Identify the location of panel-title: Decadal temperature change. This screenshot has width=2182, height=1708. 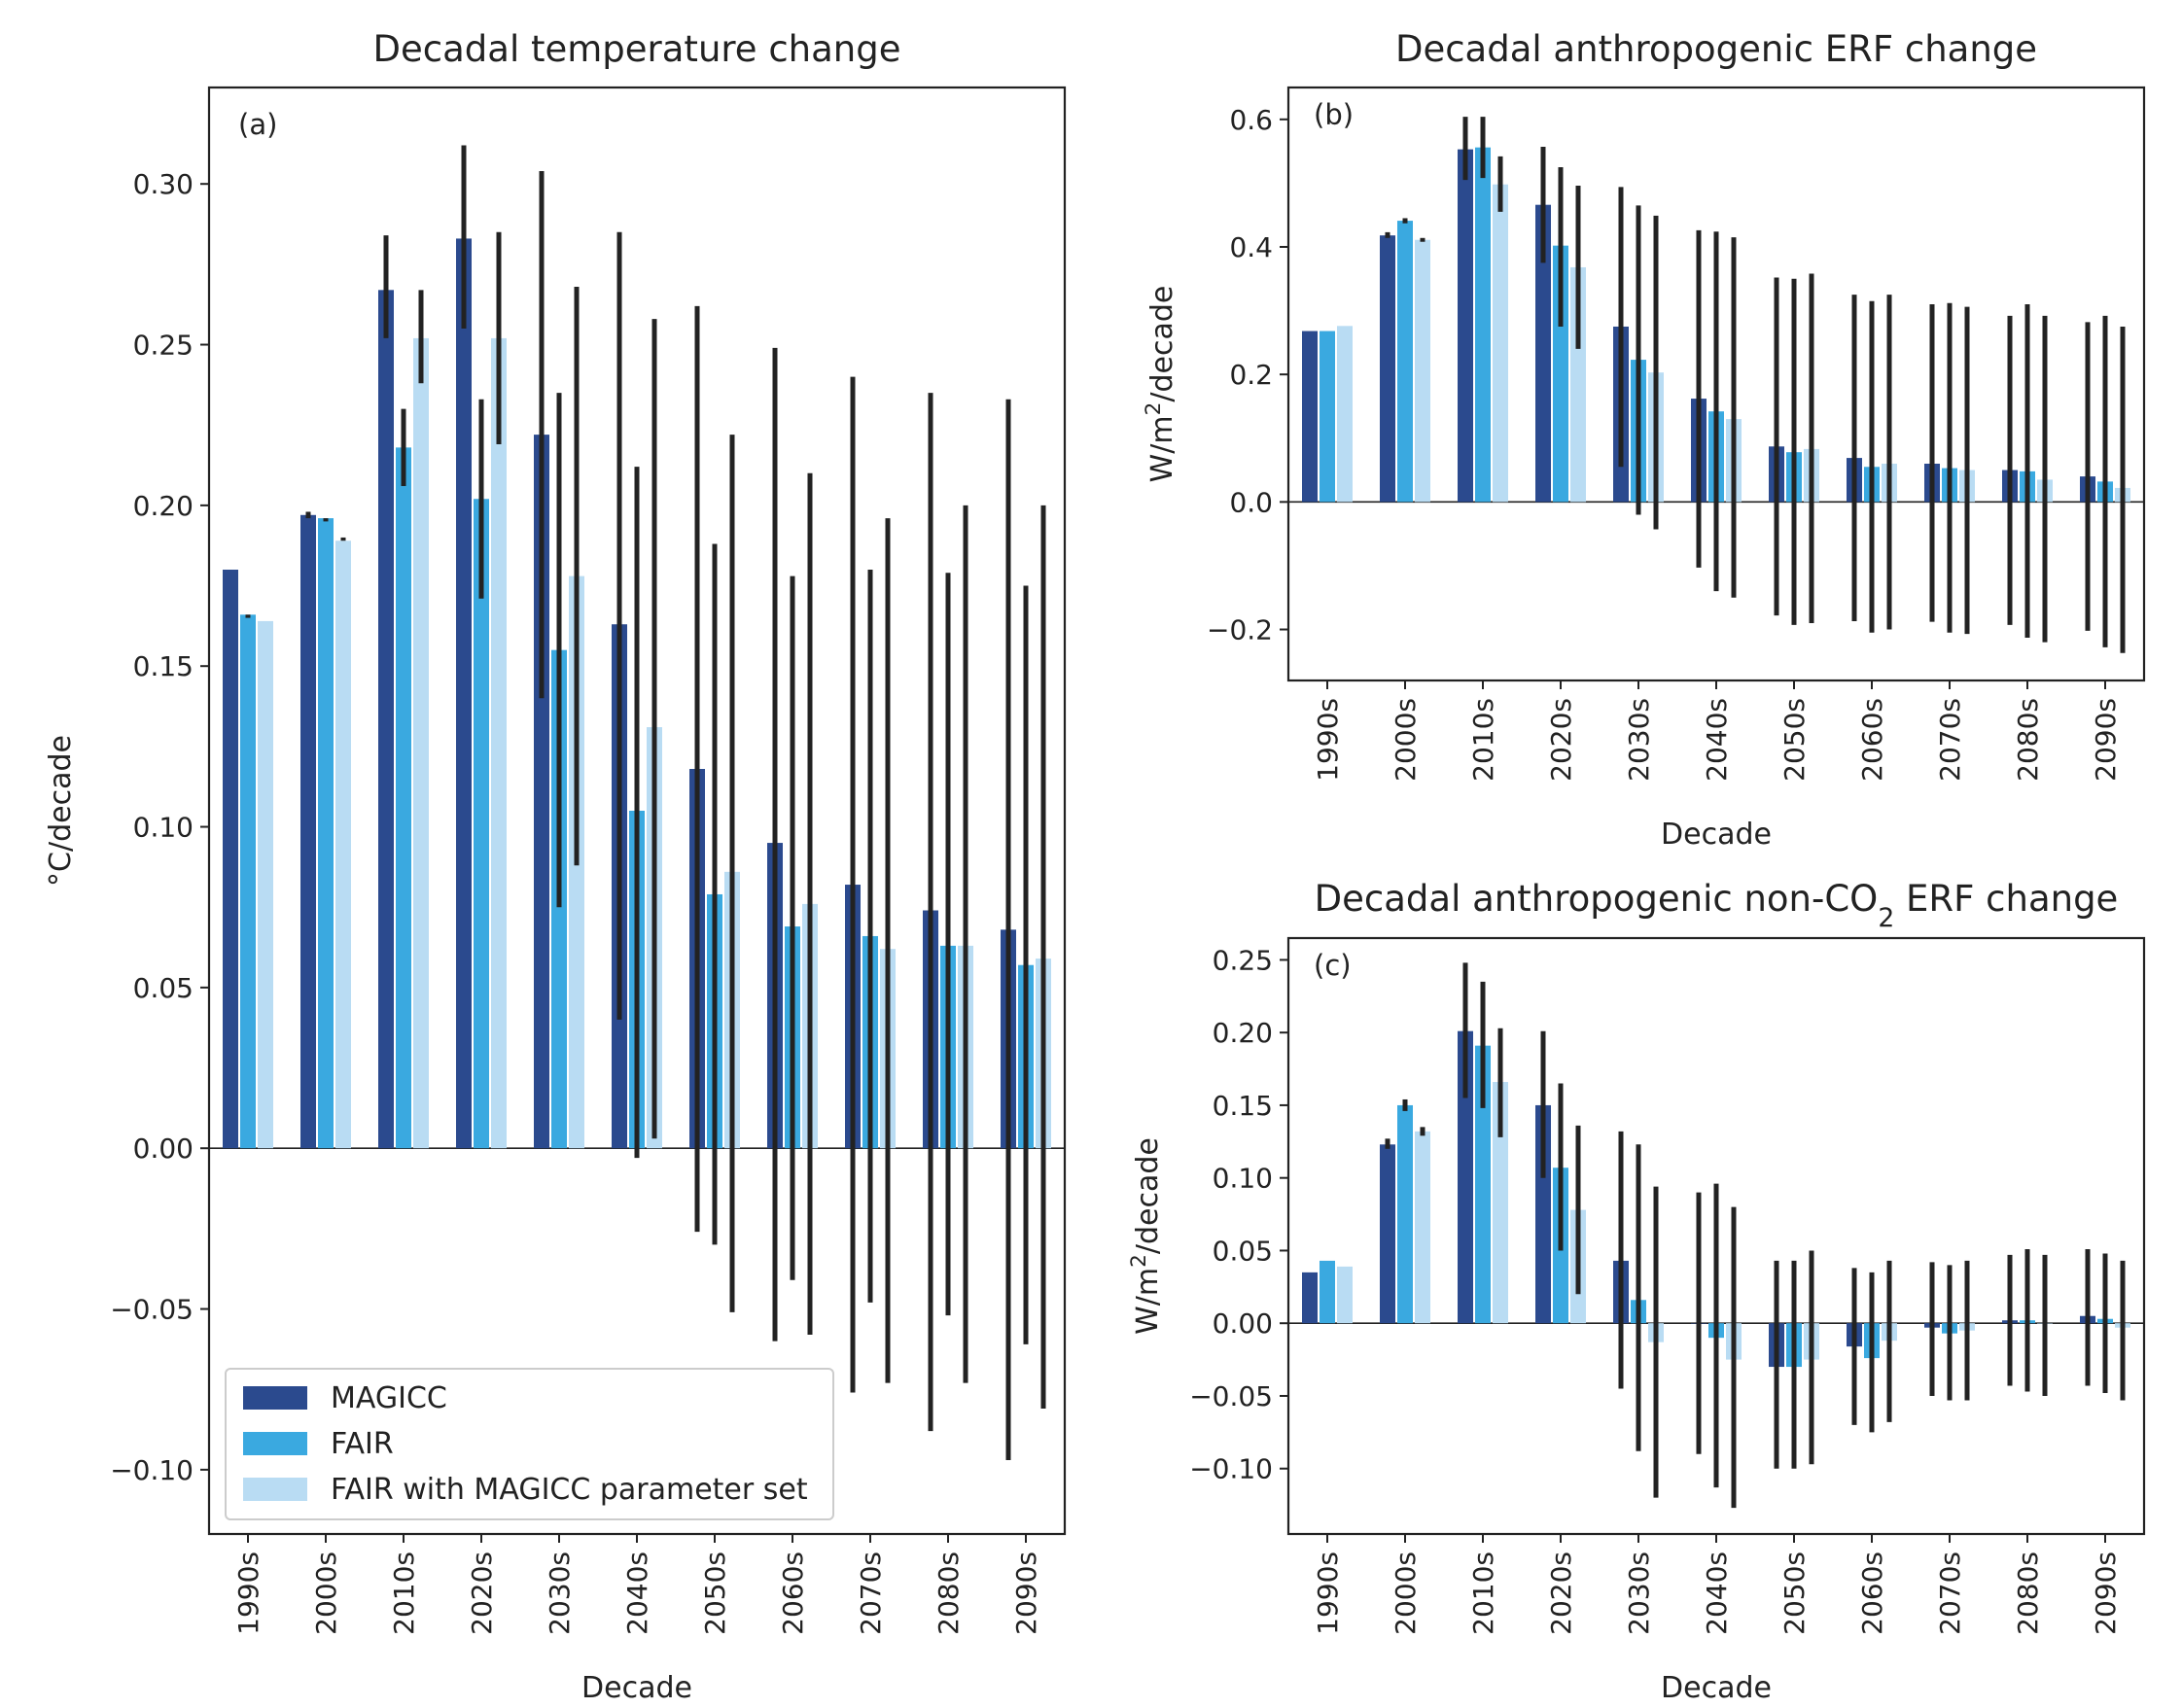
(637, 49).